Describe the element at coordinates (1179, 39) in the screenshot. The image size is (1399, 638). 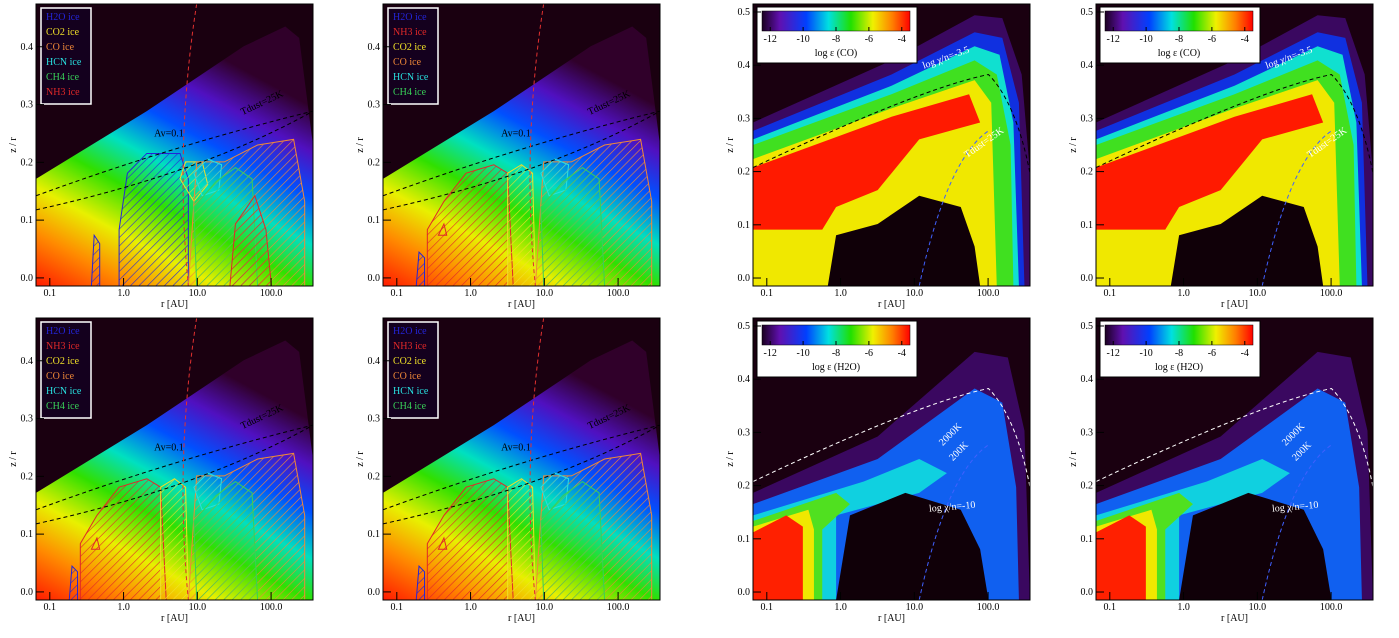
I see `colorbar-tick-label: -8` at that location.